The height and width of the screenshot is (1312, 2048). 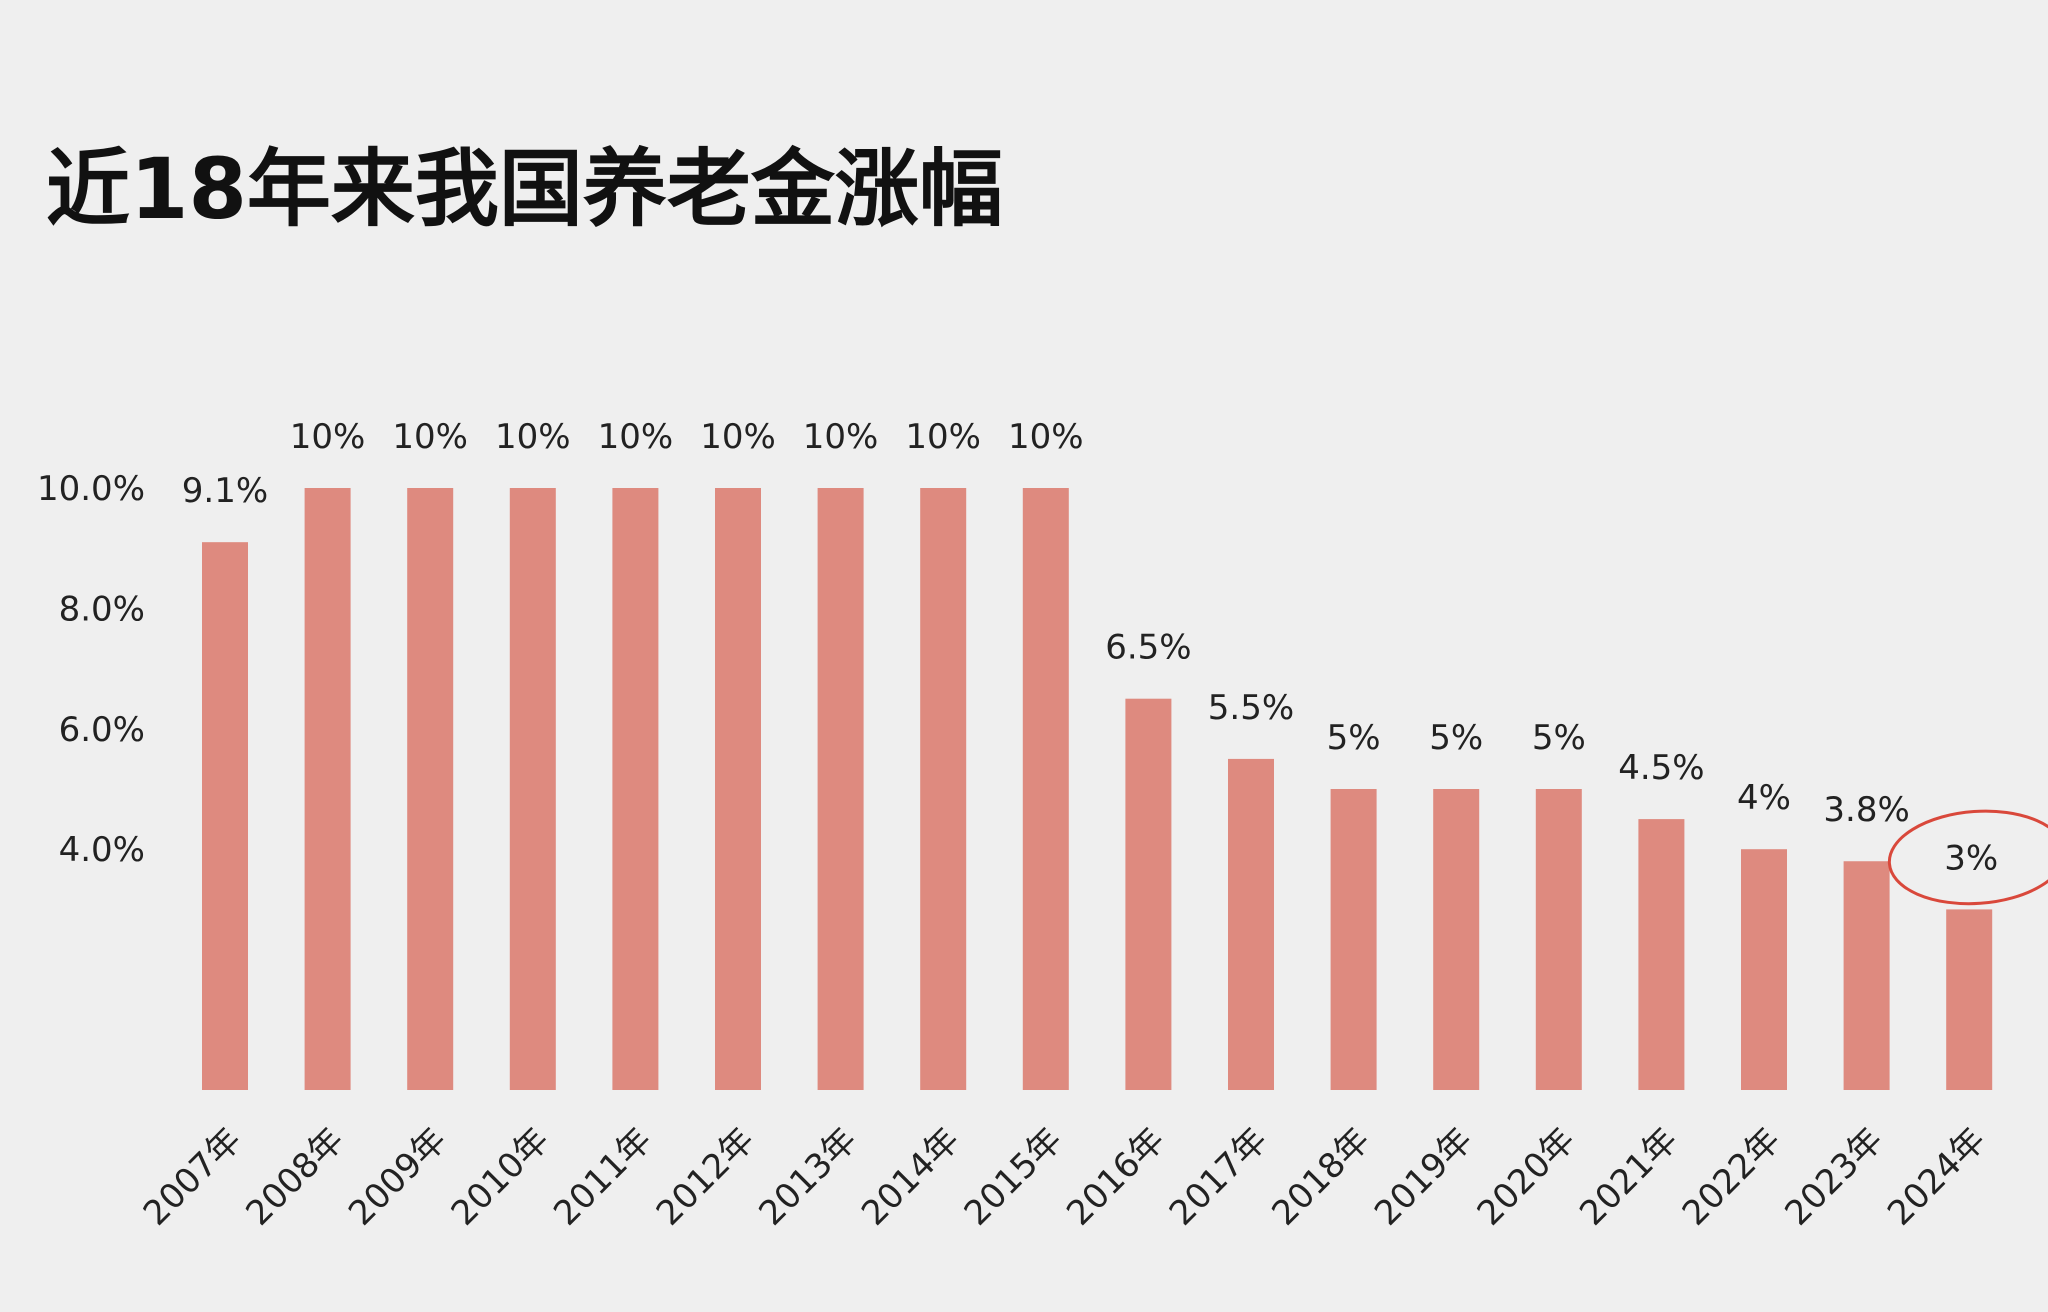 I want to click on highlight-circle, so click(x=1967, y=857).